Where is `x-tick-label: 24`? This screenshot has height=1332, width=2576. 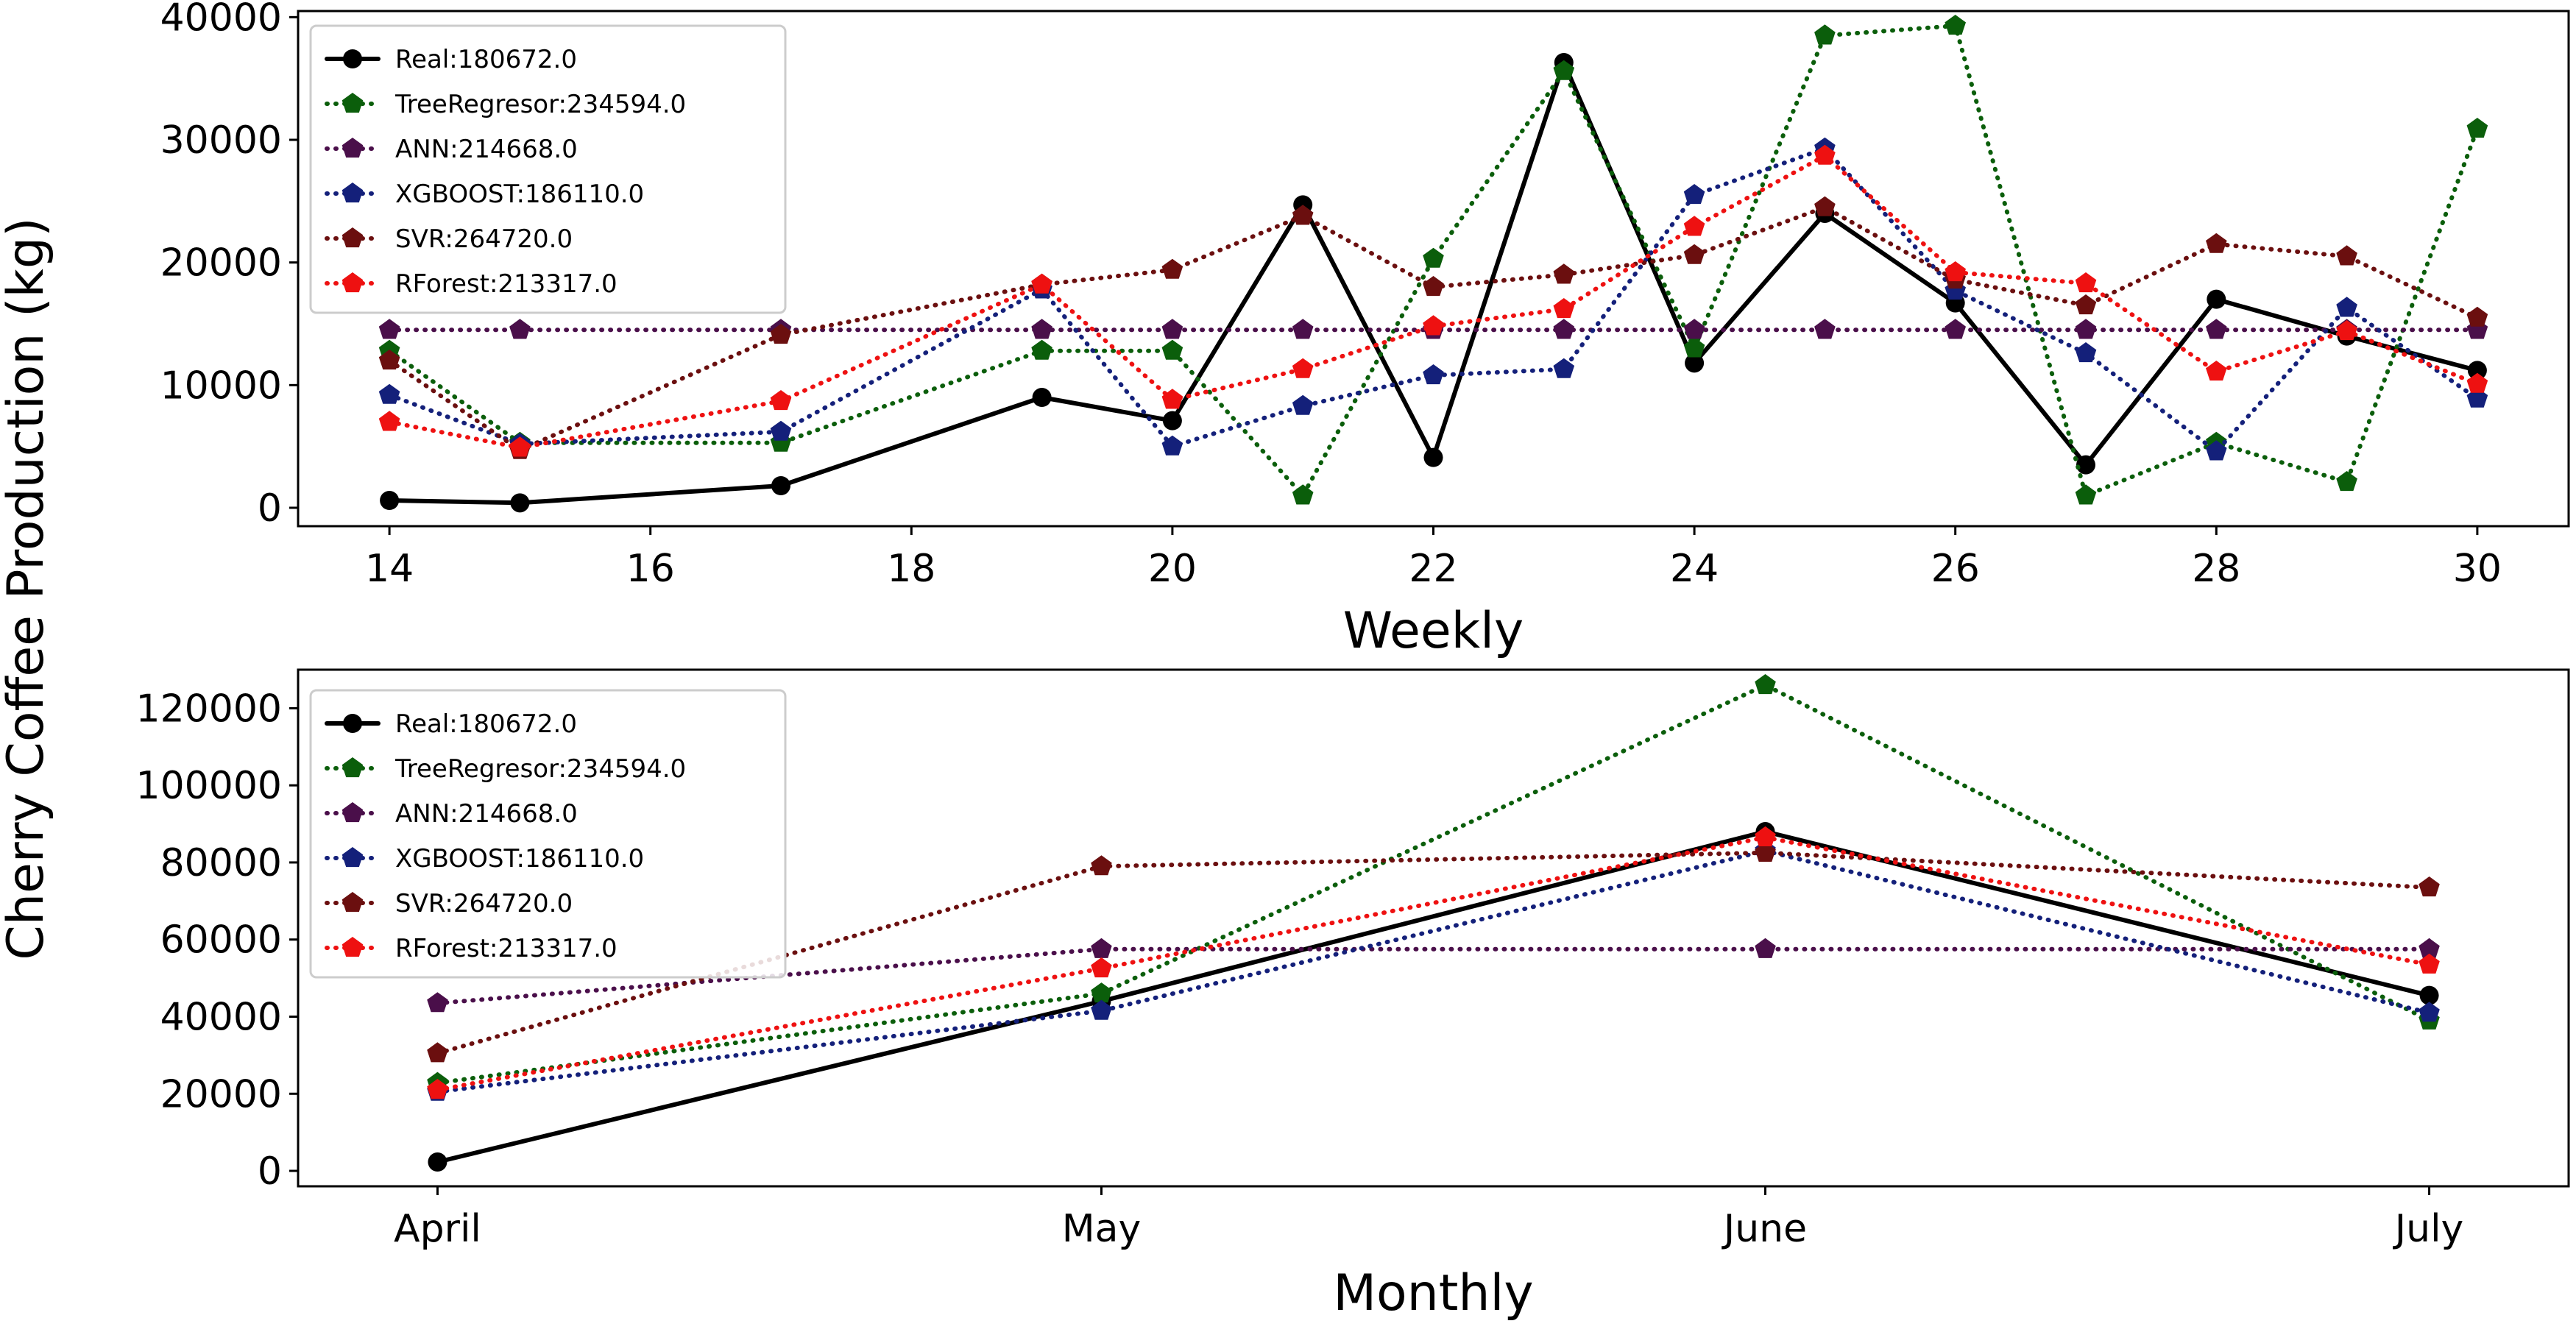
x-tick-label: 24 is located at coordinates (1694, 569).